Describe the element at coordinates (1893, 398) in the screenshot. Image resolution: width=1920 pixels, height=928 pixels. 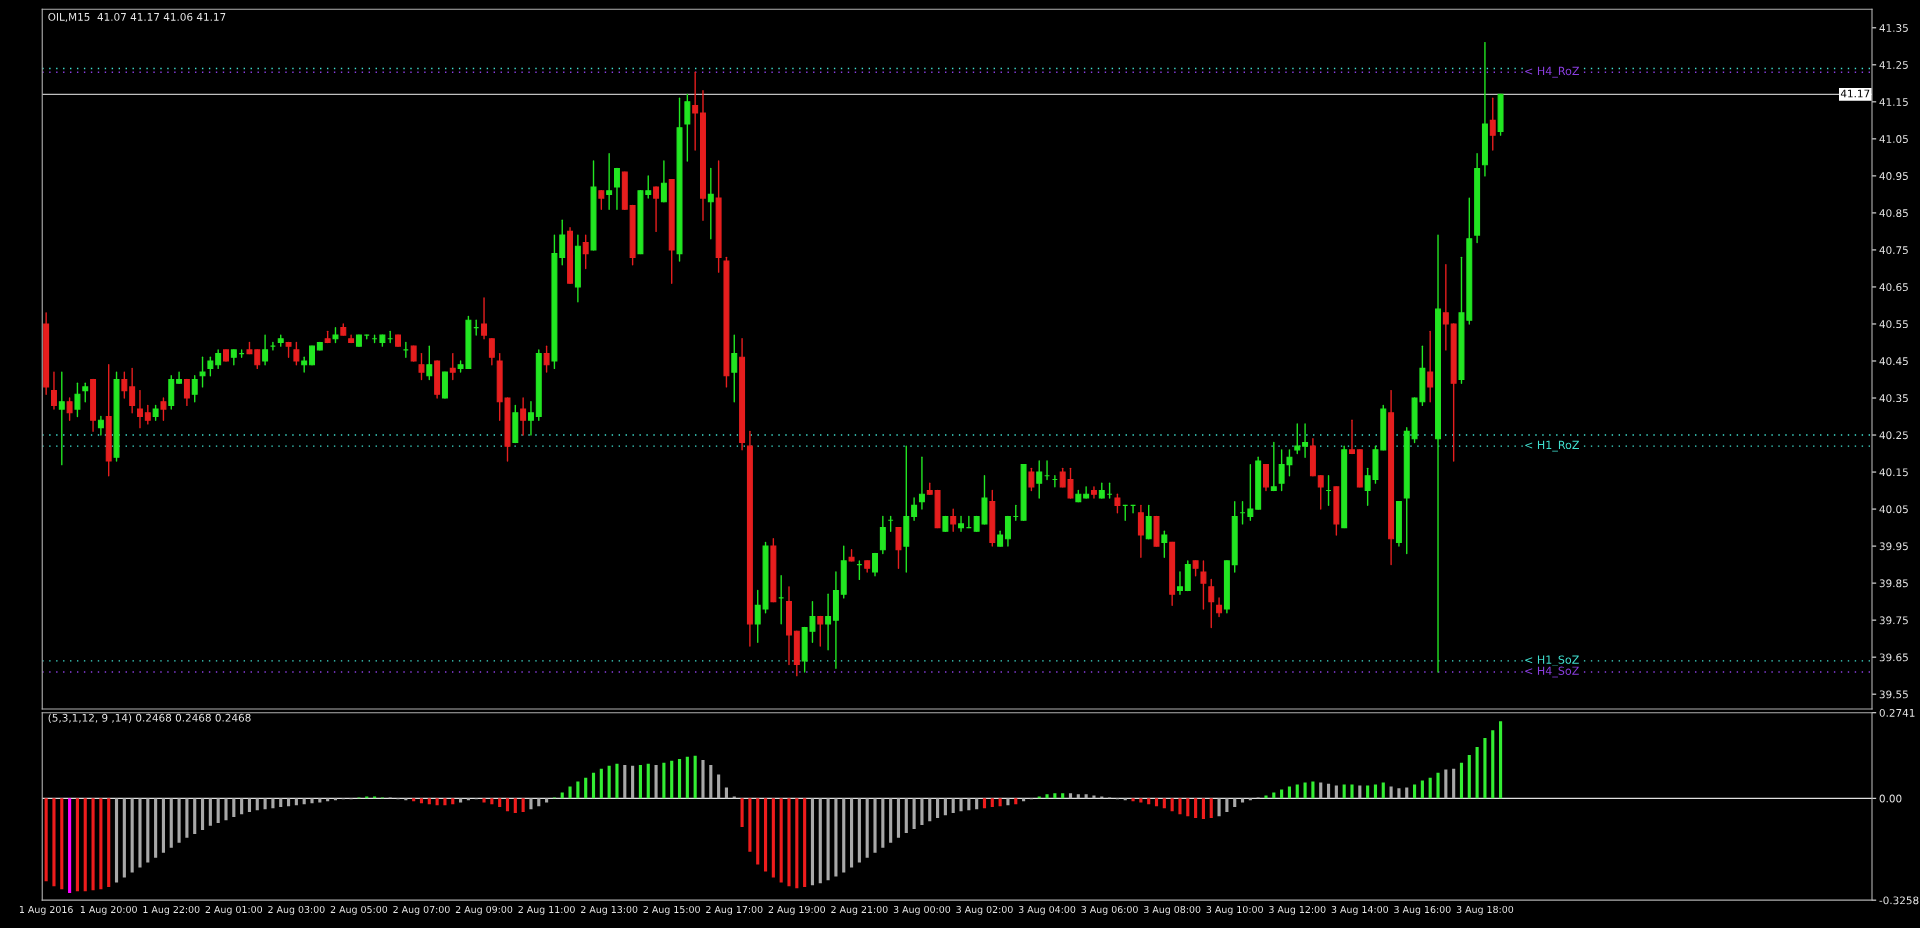
I see `y-tick-label: 40.35` at that location.